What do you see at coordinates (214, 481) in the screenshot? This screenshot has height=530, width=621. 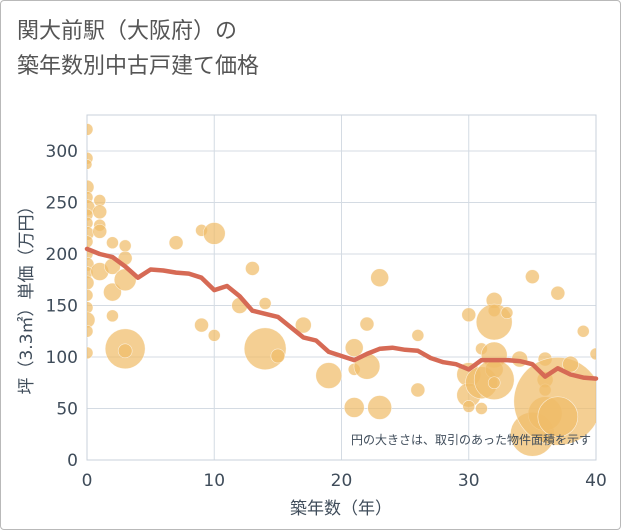 I see `x-tick-label: 10` at bounding box center [214, 481].